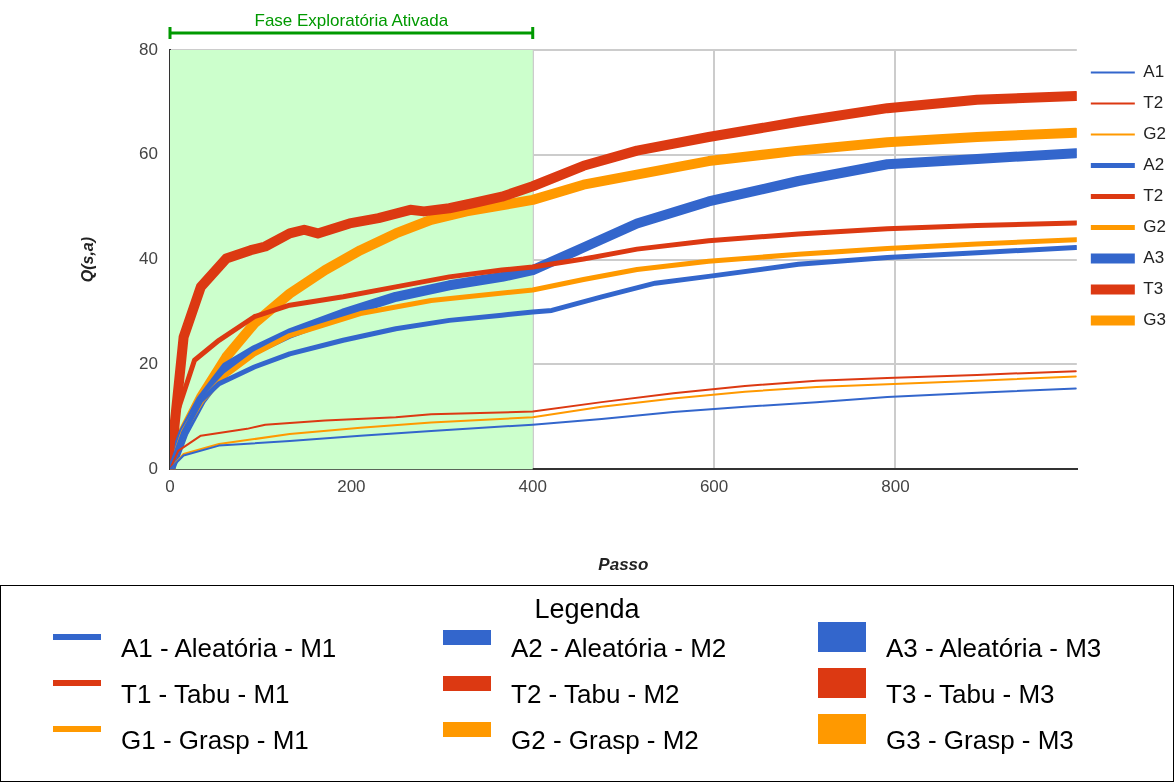 This screenshot has height=784, width=1176. I want to click on text: G3 - Grasp - M3, so click(980, 740).